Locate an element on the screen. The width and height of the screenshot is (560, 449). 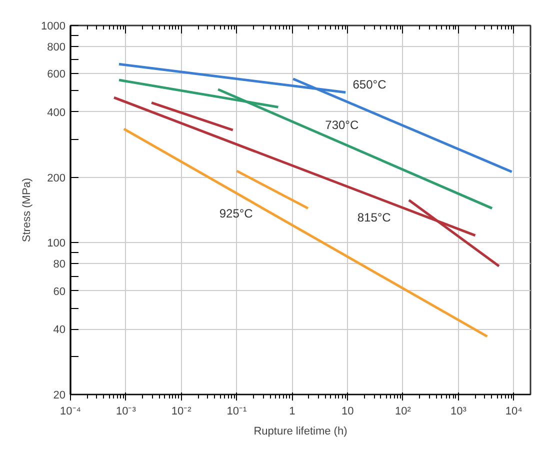
y-tick-label: 20 is located at coordinates (59, 396).